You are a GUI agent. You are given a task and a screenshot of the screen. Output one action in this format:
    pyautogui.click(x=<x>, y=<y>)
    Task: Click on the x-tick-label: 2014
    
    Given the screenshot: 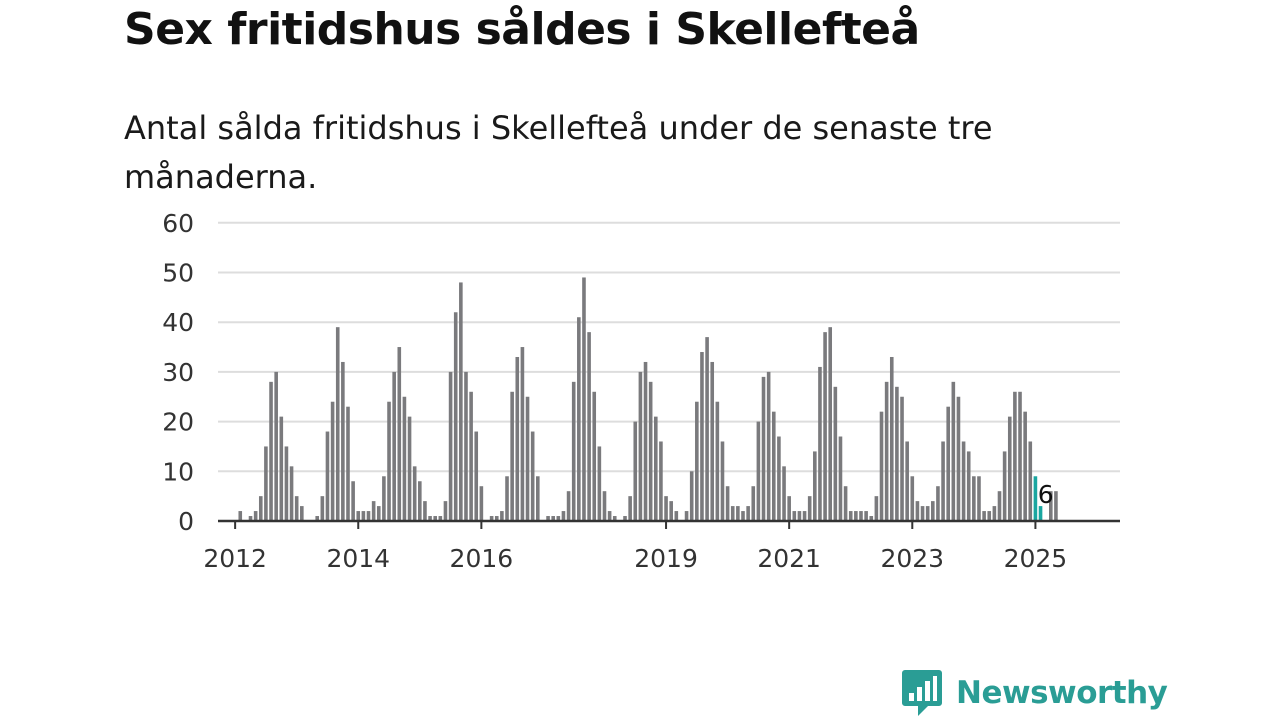 What is the action you would take?
    pyautogui.click(x=358, y=558)
    